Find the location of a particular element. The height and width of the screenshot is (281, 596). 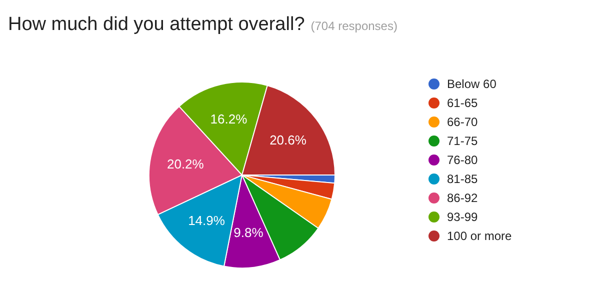

data-label: 20.2% is located at coordinates (185, 164).